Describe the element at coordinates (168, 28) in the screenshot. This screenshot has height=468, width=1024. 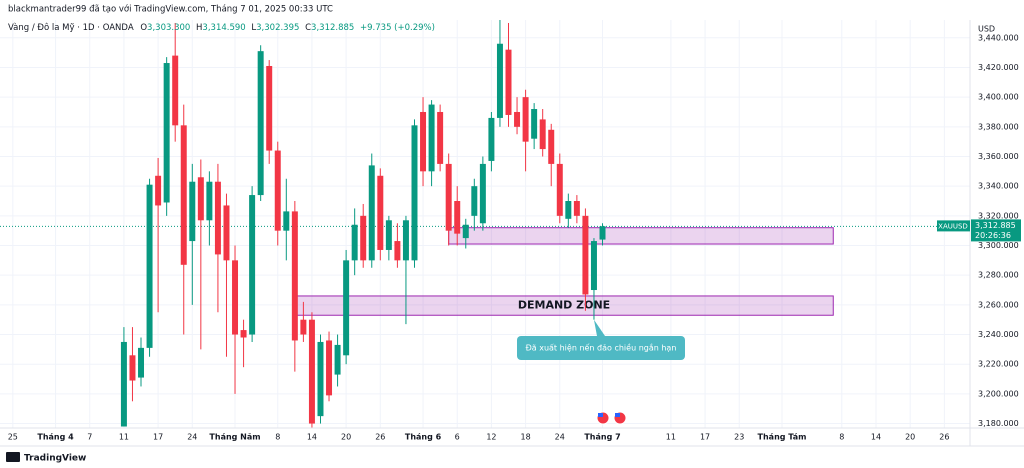
I see `o: 3,303.300` at that location.